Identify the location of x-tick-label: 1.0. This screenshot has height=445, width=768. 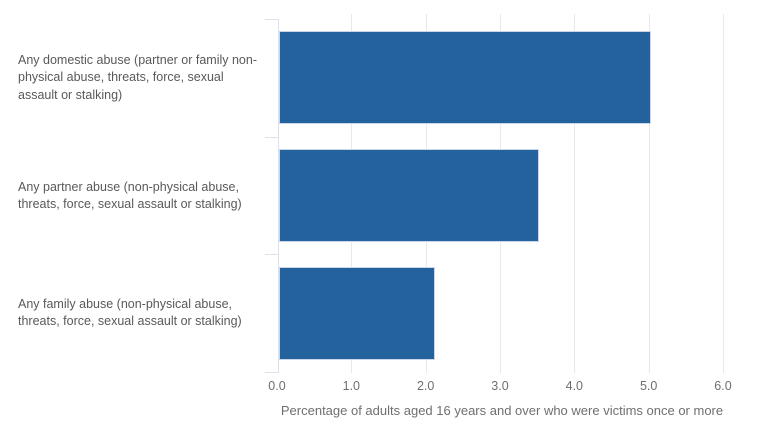
(351, 386).